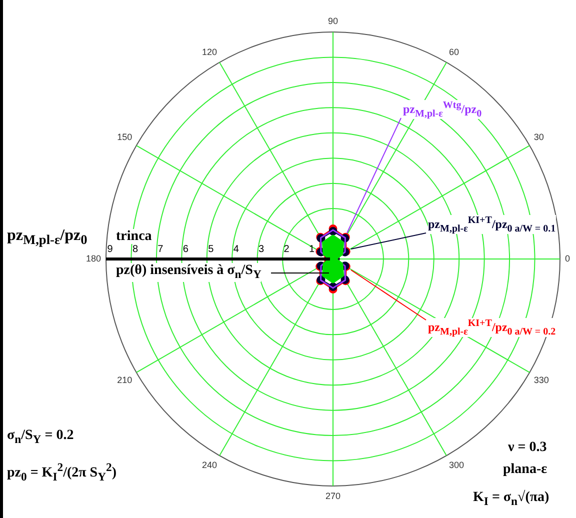 The image size is (576, 518). What do you see at coordinates (539, 137) in the screenshot?
I see `spoke-label: 30` at bounding box center [539, 137].